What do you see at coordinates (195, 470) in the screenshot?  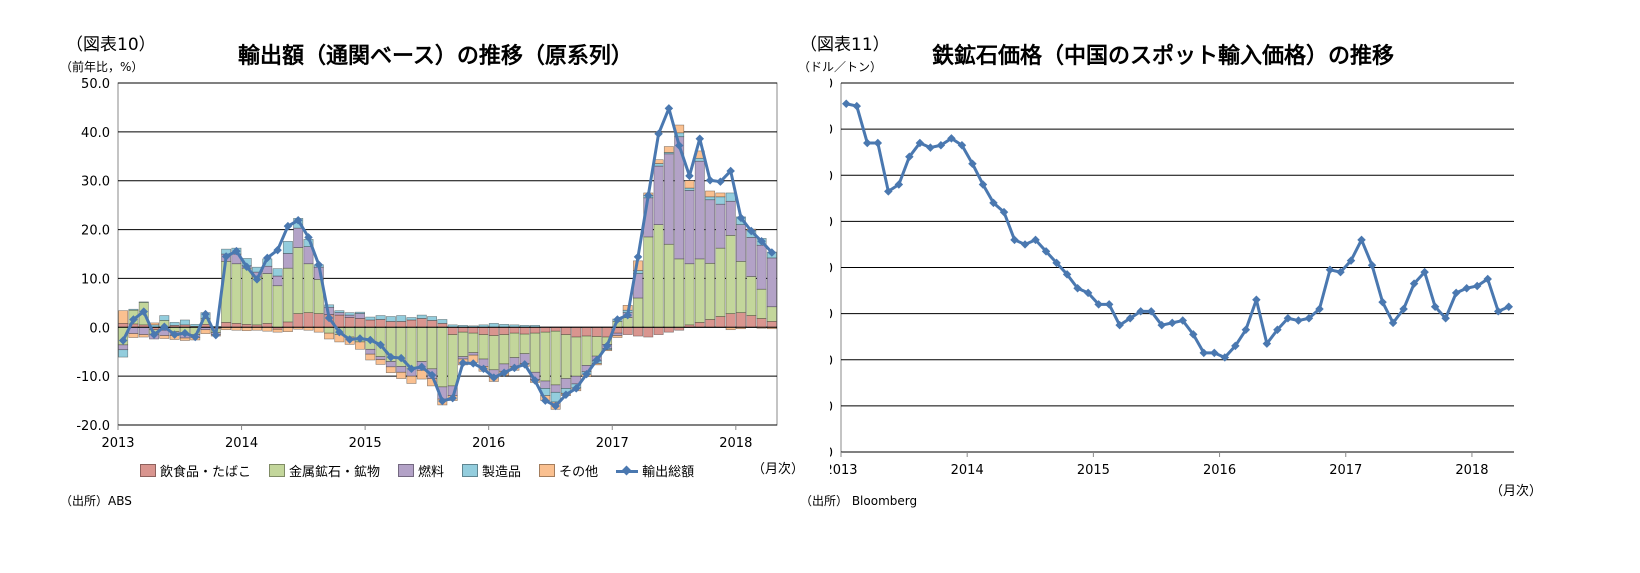 I see `legend-item: 飲食品・たばこ` at bounding box center [195, 470].